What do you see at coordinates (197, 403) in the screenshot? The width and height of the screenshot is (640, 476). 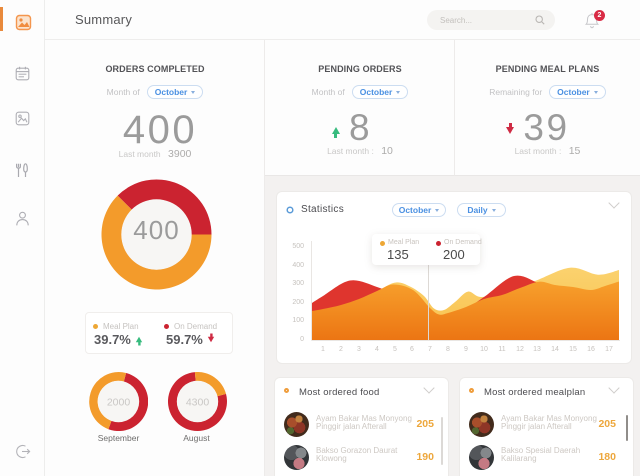 I see `svg-text: 4300` at bounding box center [197, 403].